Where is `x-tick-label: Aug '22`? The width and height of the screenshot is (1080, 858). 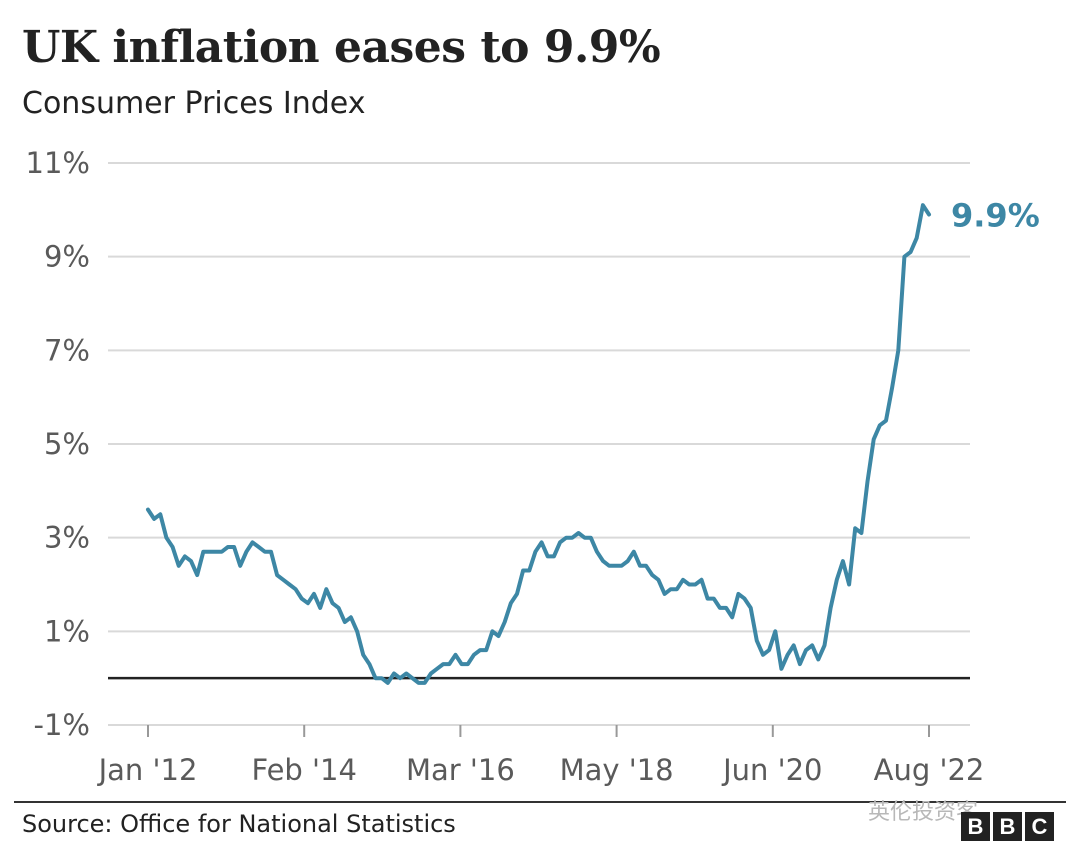
x-tick-label: Aug '22 is located at coordinates (929, 770).